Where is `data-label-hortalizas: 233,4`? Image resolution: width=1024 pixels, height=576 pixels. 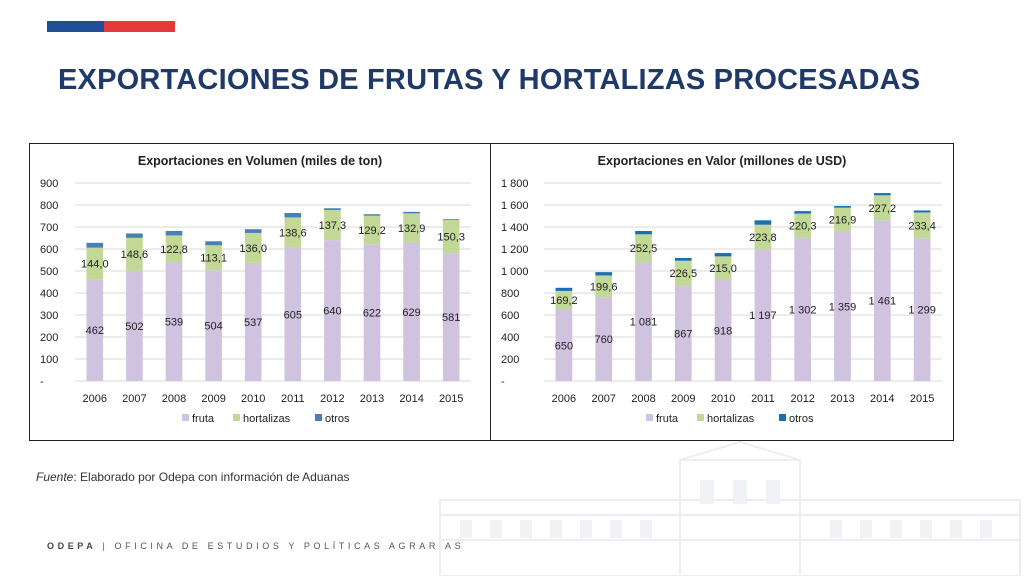
data-label-hortalizas: 233,4 is located at coordinates (922, 226).